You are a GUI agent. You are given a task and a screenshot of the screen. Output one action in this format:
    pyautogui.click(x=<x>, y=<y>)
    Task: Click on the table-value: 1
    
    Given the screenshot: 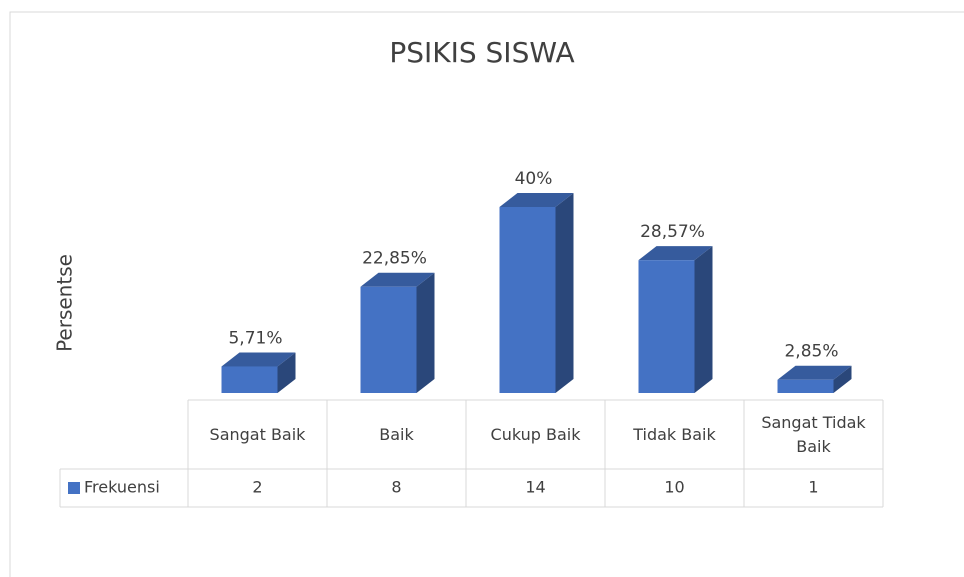 What is the action you would take?
    pyautogui.click(x=813, y=487)
    